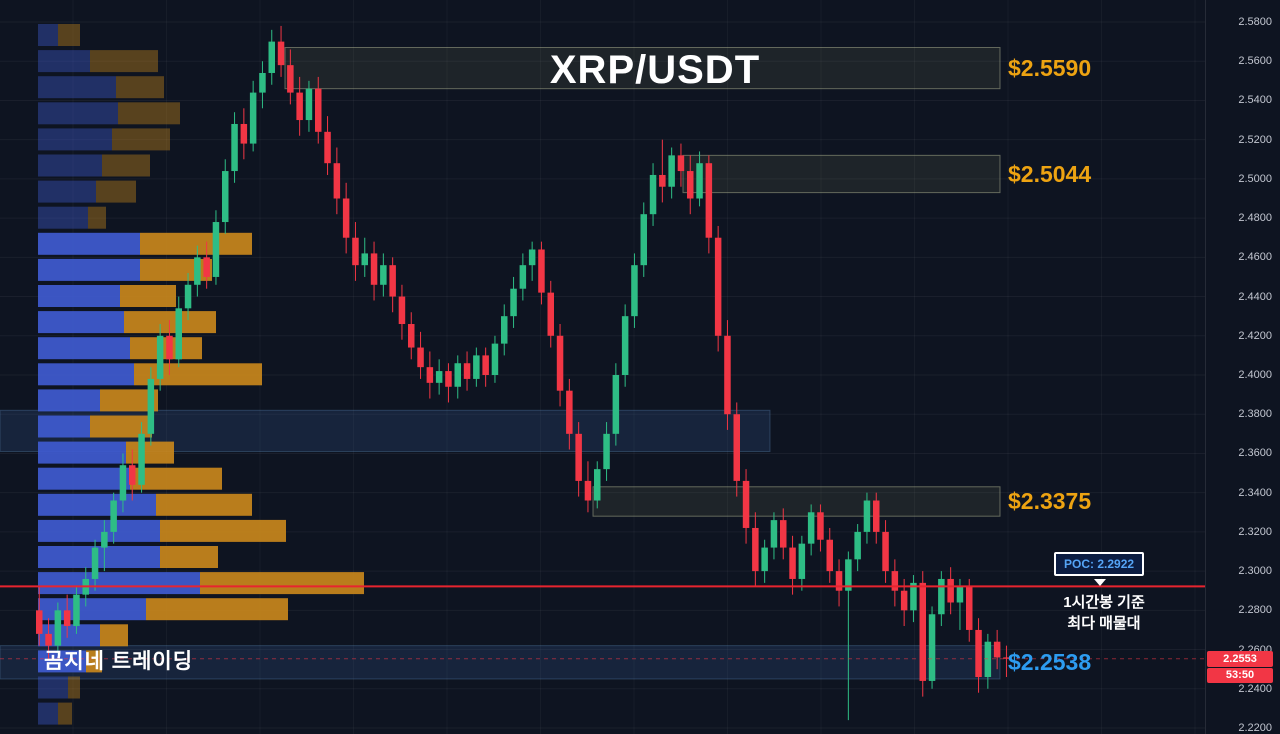 Image resolution: width=1280 pixels, height=734 pixels. Describe the element at coordinates (1050, 68) in the screenshot. I see `price-level-label-1: $2.5590` at that location.